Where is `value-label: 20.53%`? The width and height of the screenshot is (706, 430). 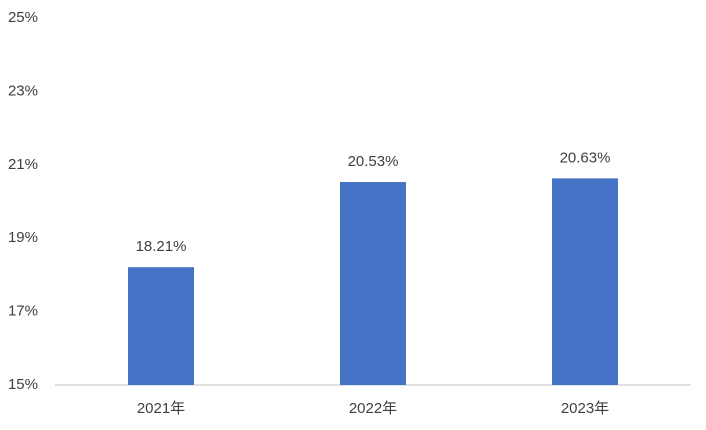
value-label: 20.53% is located at coordinates (373, 161).